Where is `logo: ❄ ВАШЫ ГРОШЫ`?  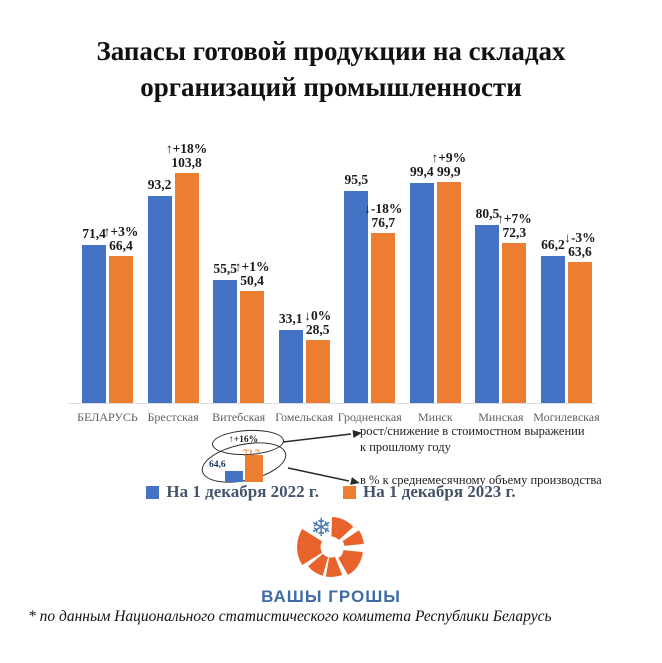
logo: ❄ ВАШЫ ГРОШЫ is located at coordinates (331, 558).